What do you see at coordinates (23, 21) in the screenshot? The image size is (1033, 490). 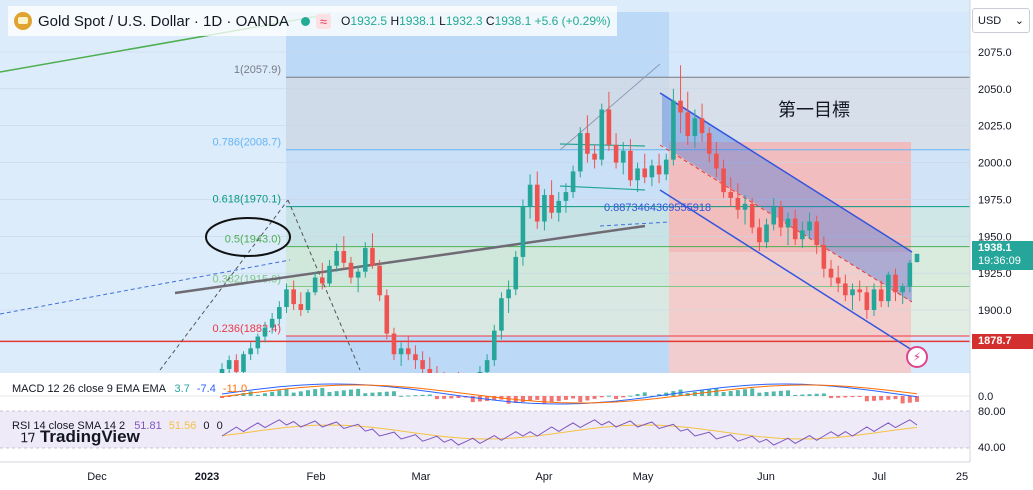 I see `gold-coin-icon` at bounding box center [23, 21].